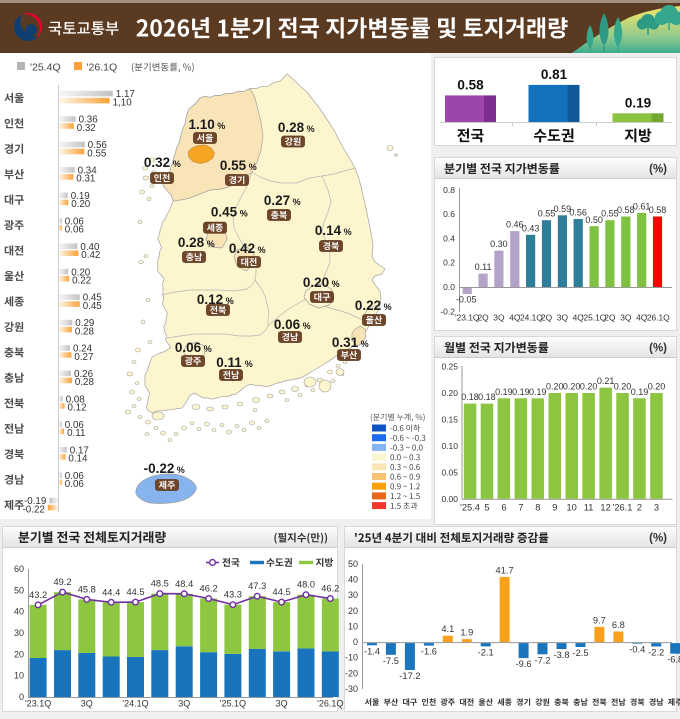 This screenshot has width=680, height=719. What do you see at coordinates (351, 673) in the screenshot?
I see `svg-text: -20` at bounding box center [351, 673].